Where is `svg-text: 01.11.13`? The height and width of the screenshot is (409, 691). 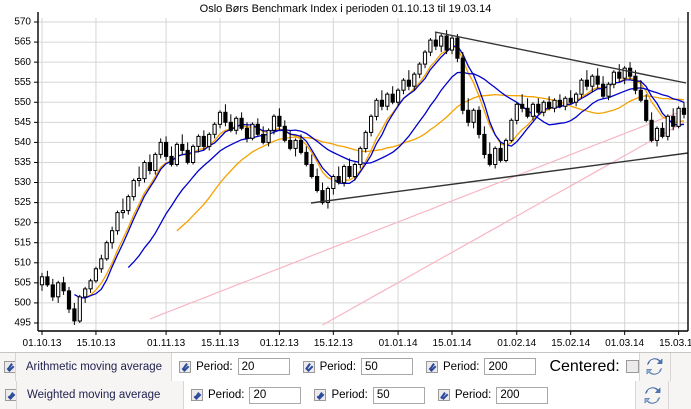 svg-text: 01.11.13 is located at coordinates (166, 343).